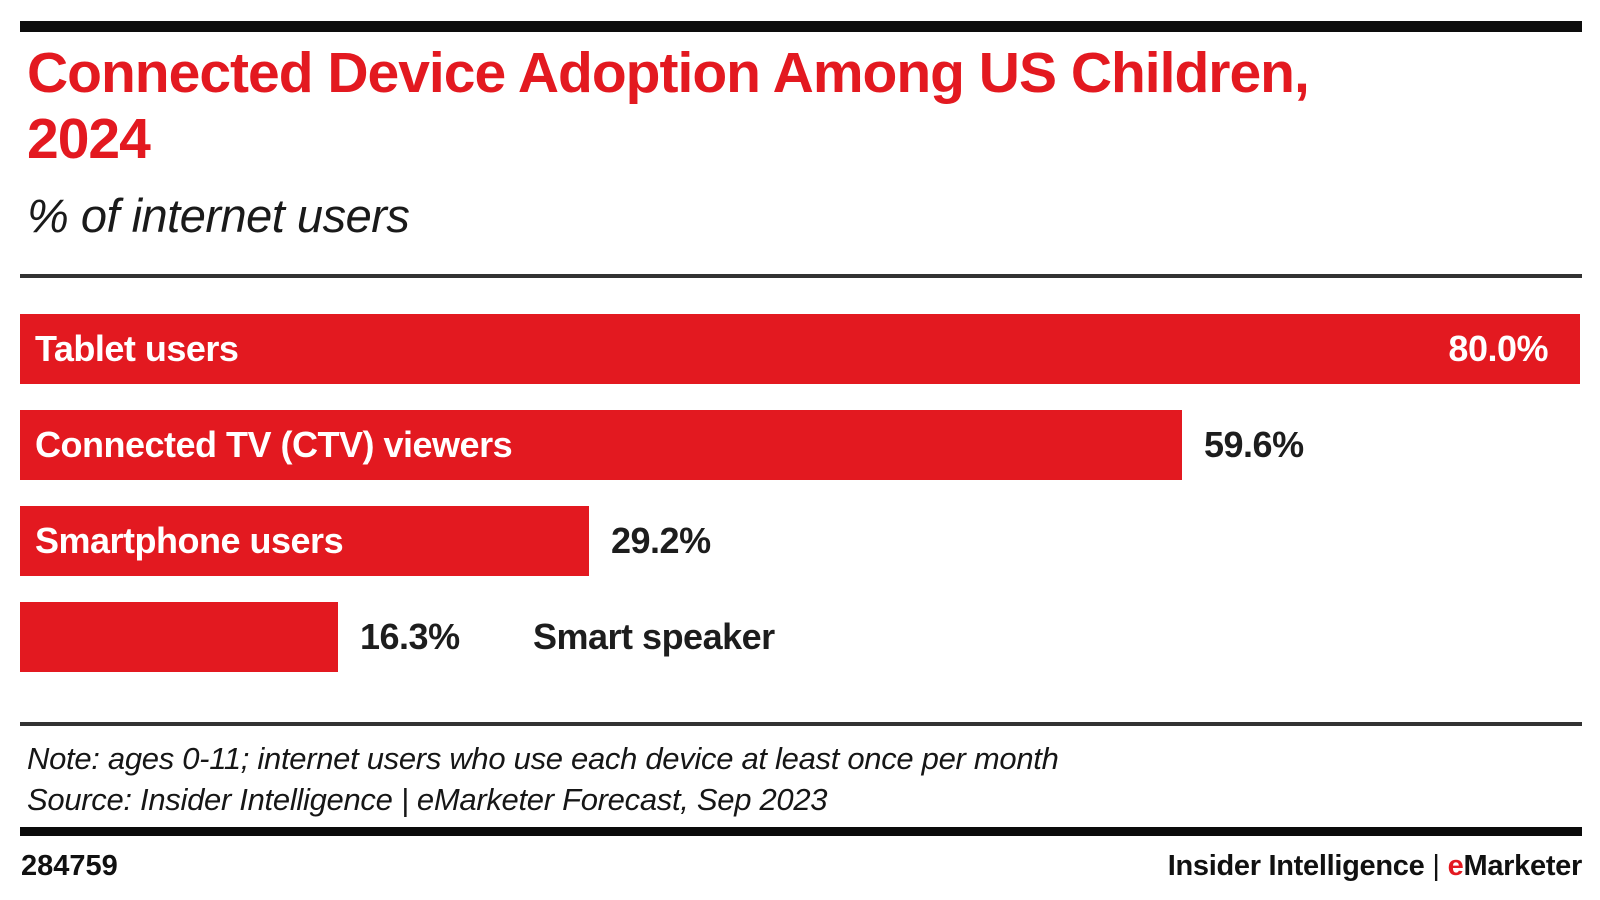 This screenshot has width=1600, height=900. Describe the element at coordinates (410, 636) in the screenshot. I see `bar-value-smart-speaker: 16.3%` at that location.